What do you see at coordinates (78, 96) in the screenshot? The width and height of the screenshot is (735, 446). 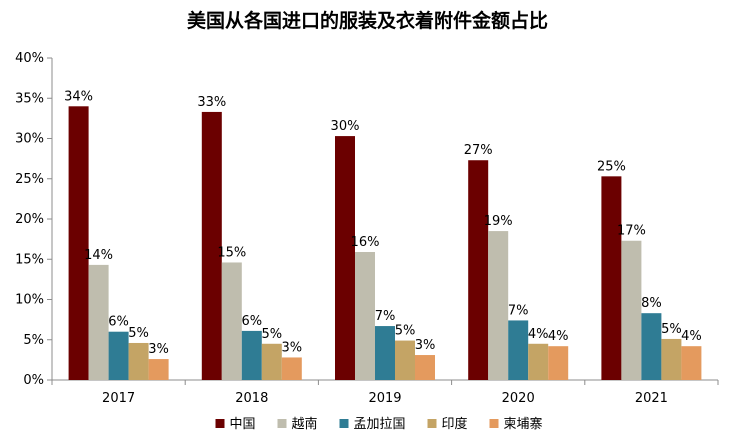 I see `data-label: 34%` at bounding box center [78, 96].